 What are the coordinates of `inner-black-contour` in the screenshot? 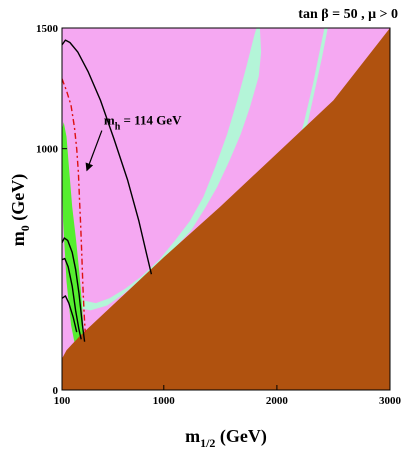 It's located at (72, 298).